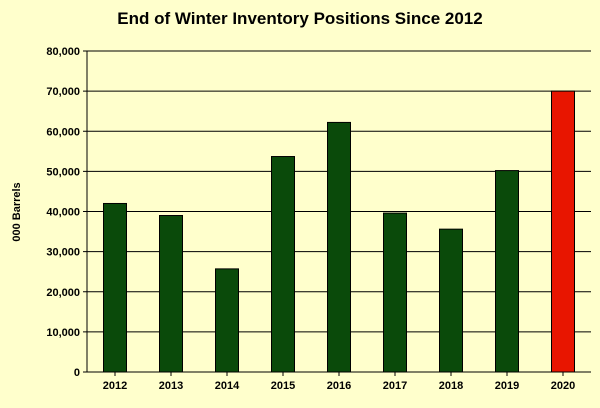  Describe the element at coordinates (227, 386) in the screenshot. I see `x-tick-label: 2014` at that location.